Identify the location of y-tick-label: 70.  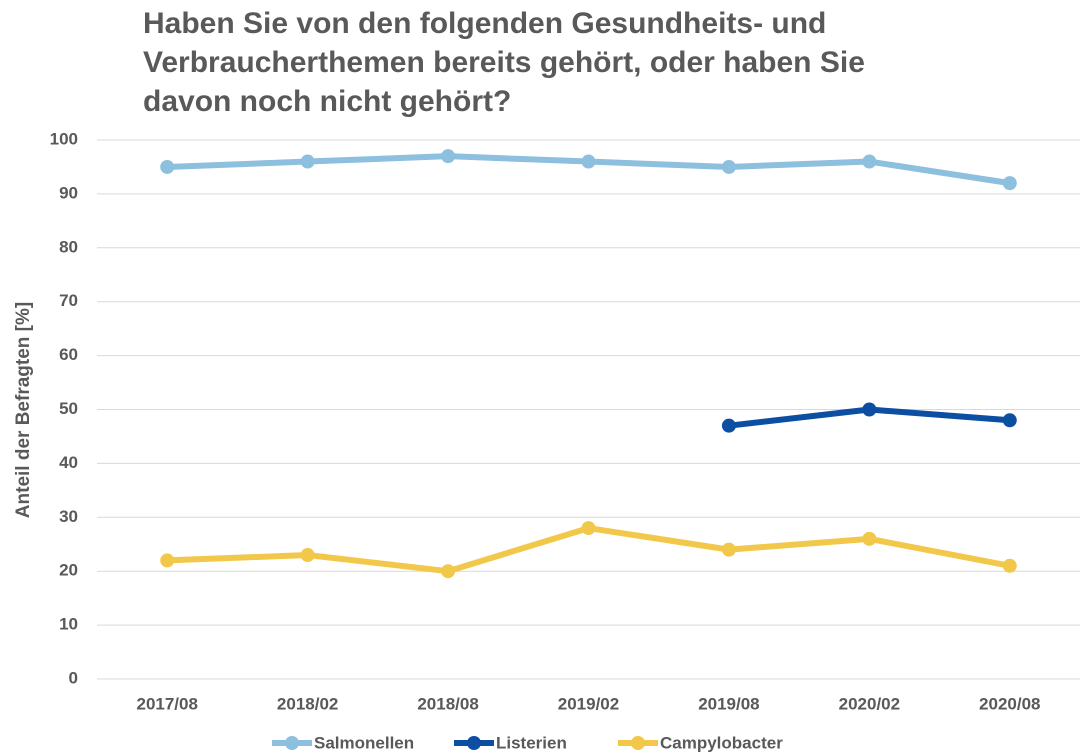
(68, 300).